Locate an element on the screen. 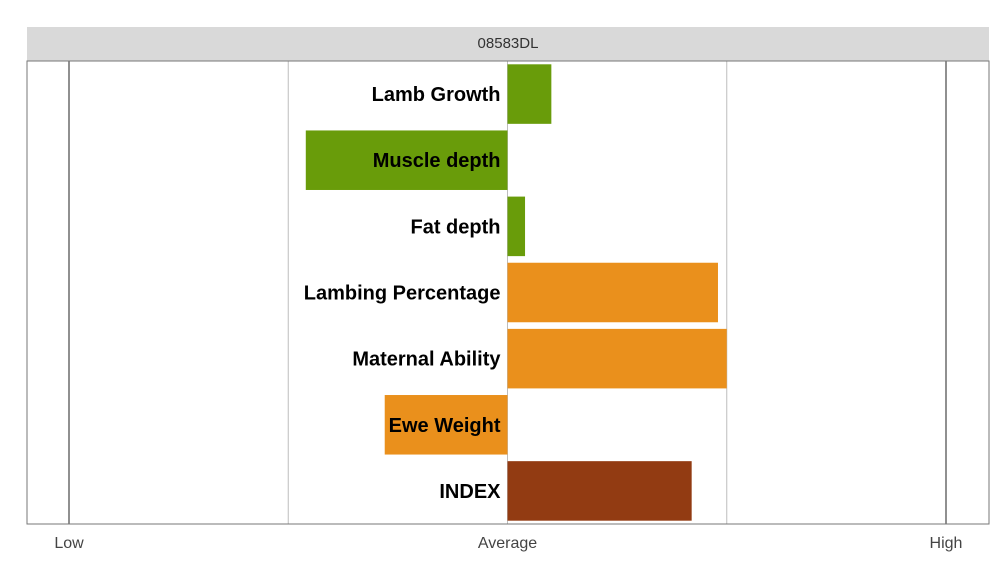 This screenshot has width=1000, height=571. x-tick-label-2: High is located at coordinates (946, 543).